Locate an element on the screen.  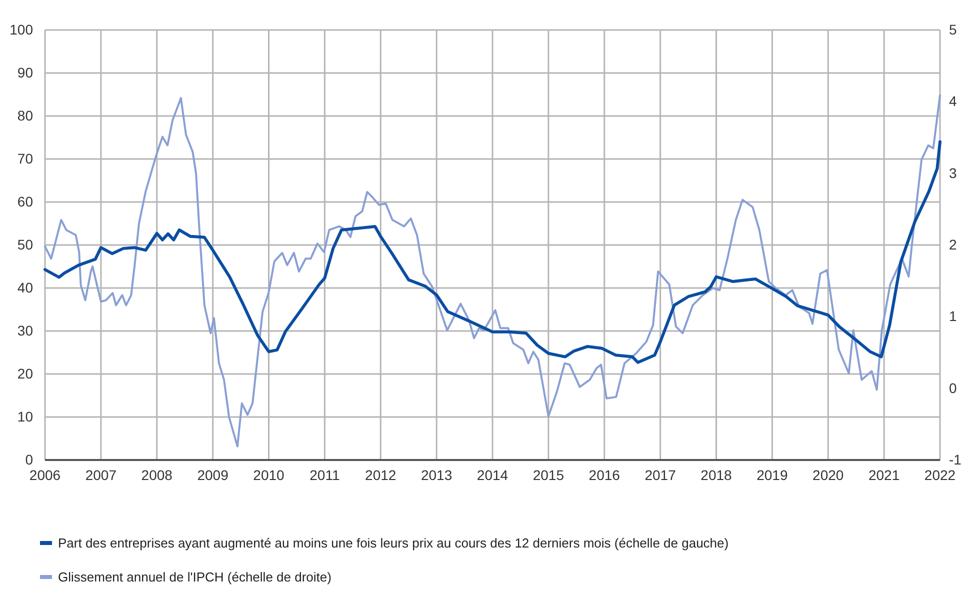
x-tick-label: 2020 is located at coordinates (828, 474).